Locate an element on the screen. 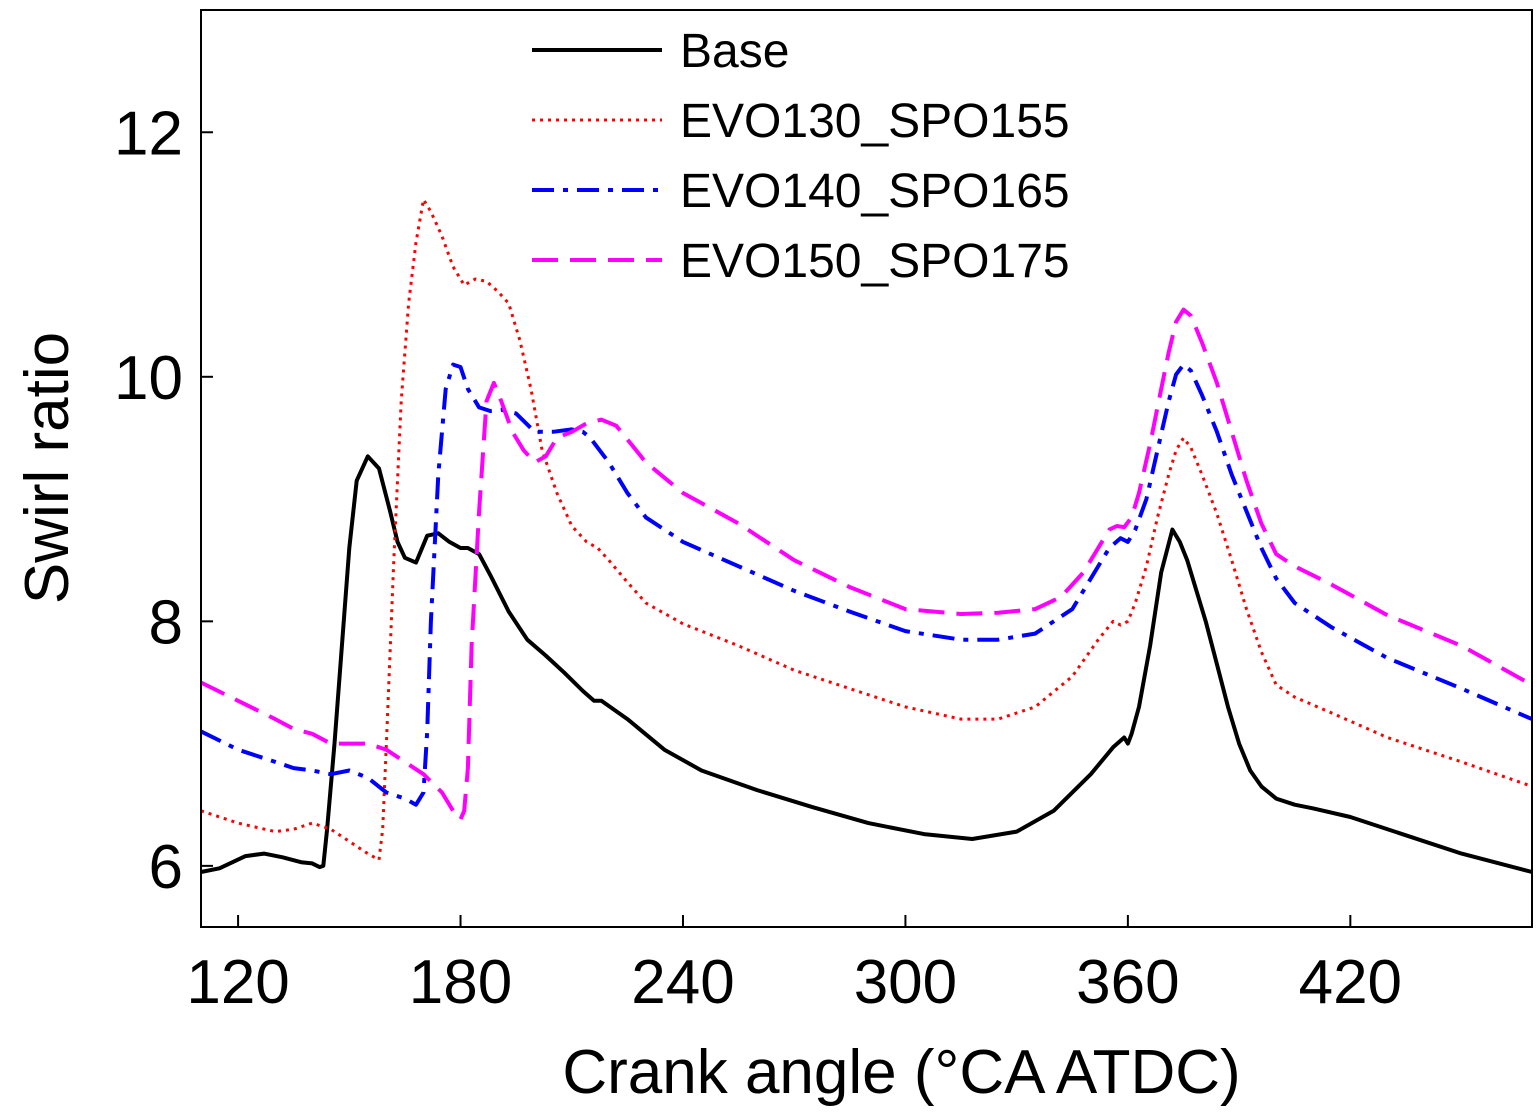  legend-label: EVO140_SPO165 is located at coordinates (875, 191).